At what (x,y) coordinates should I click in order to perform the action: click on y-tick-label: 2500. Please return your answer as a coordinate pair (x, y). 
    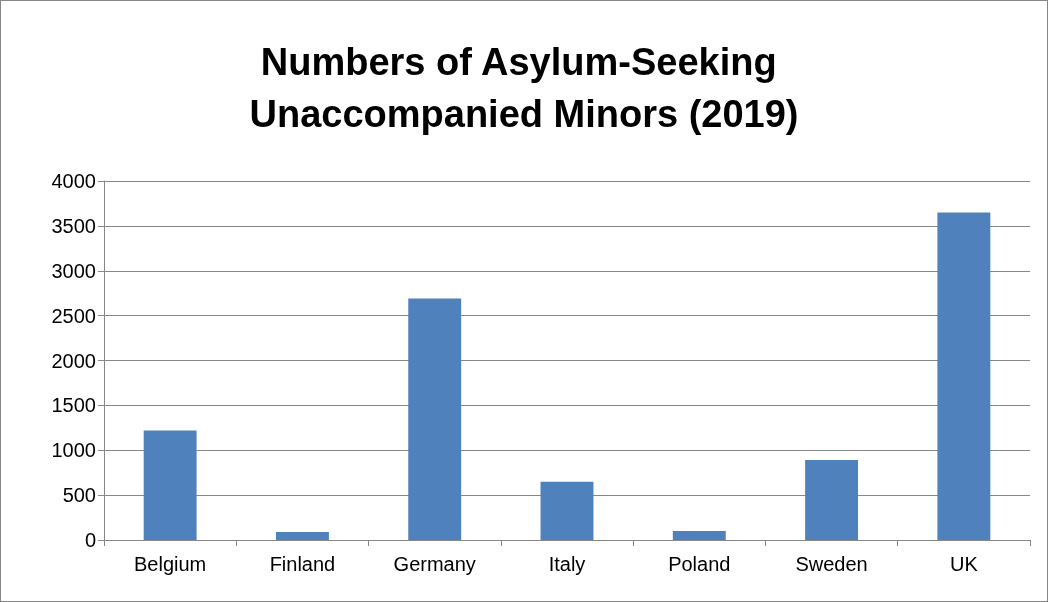
    Looking at the image, I should click on (73, 315).